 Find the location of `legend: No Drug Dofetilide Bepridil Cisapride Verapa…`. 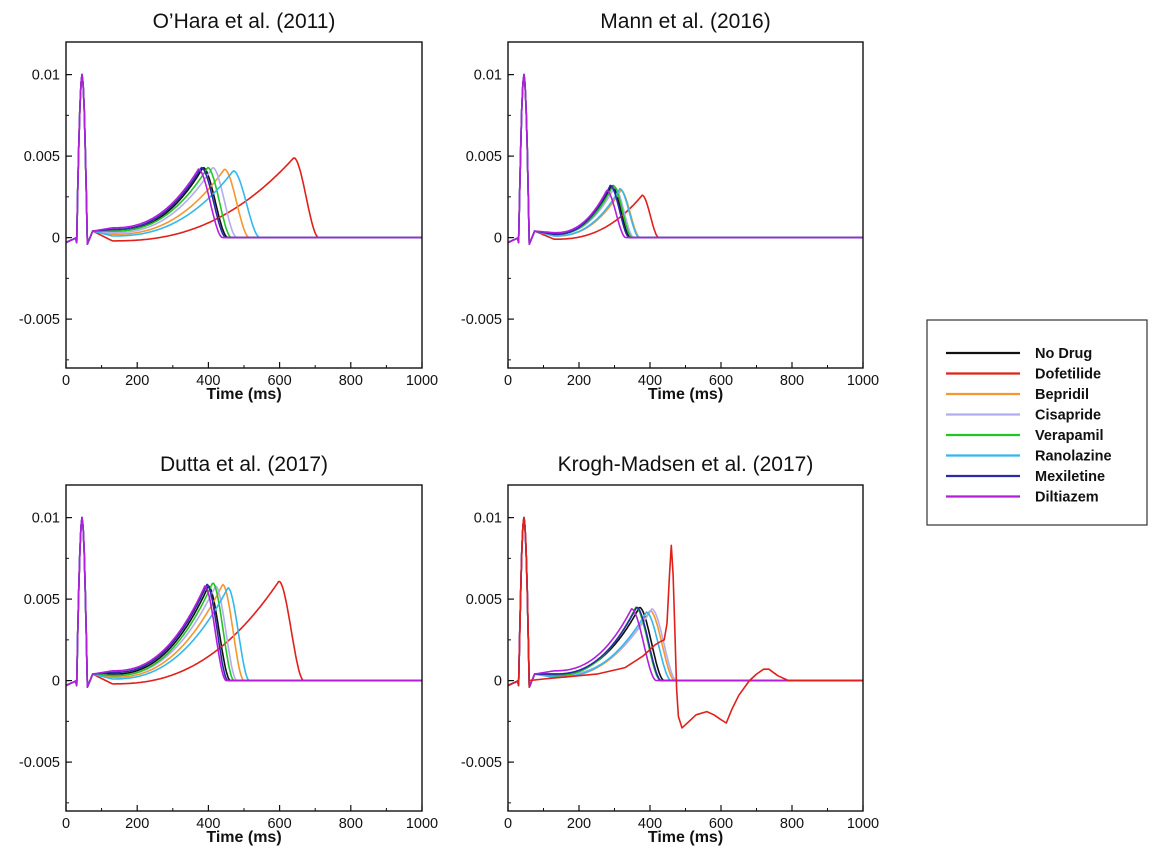

legend: No Drug Dofetilide Bepridil Cisapride Verapa… is located at coordinates (1037, 422).